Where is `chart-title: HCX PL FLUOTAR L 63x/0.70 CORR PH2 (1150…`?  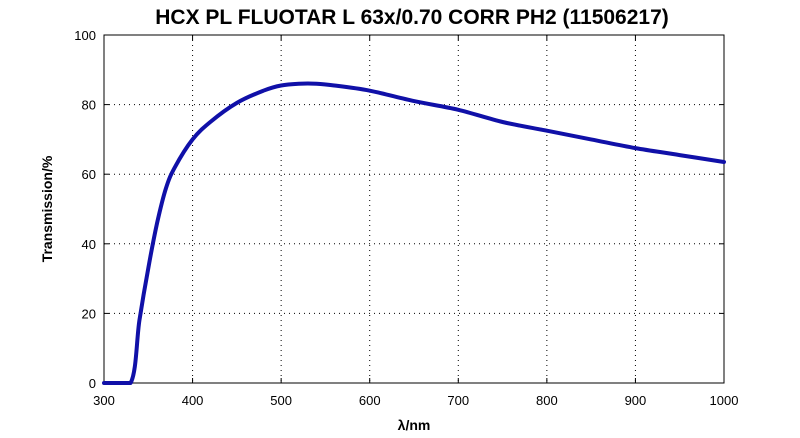
chart-title: HCX PL FLUOTAR L 63x/0.70 CORR PH2 (1150… is located at coordinates (412, 17).